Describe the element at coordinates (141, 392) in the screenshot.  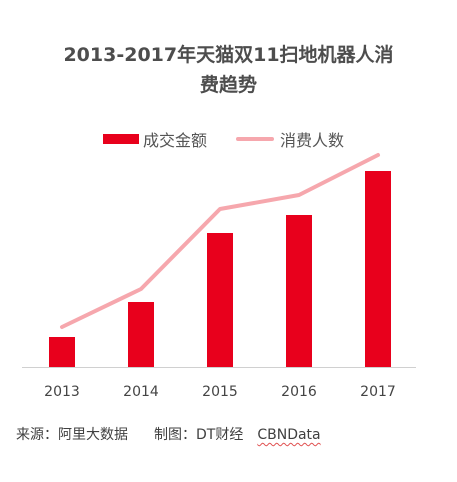
I see `x-tick-label-2014: 2014` at that location.